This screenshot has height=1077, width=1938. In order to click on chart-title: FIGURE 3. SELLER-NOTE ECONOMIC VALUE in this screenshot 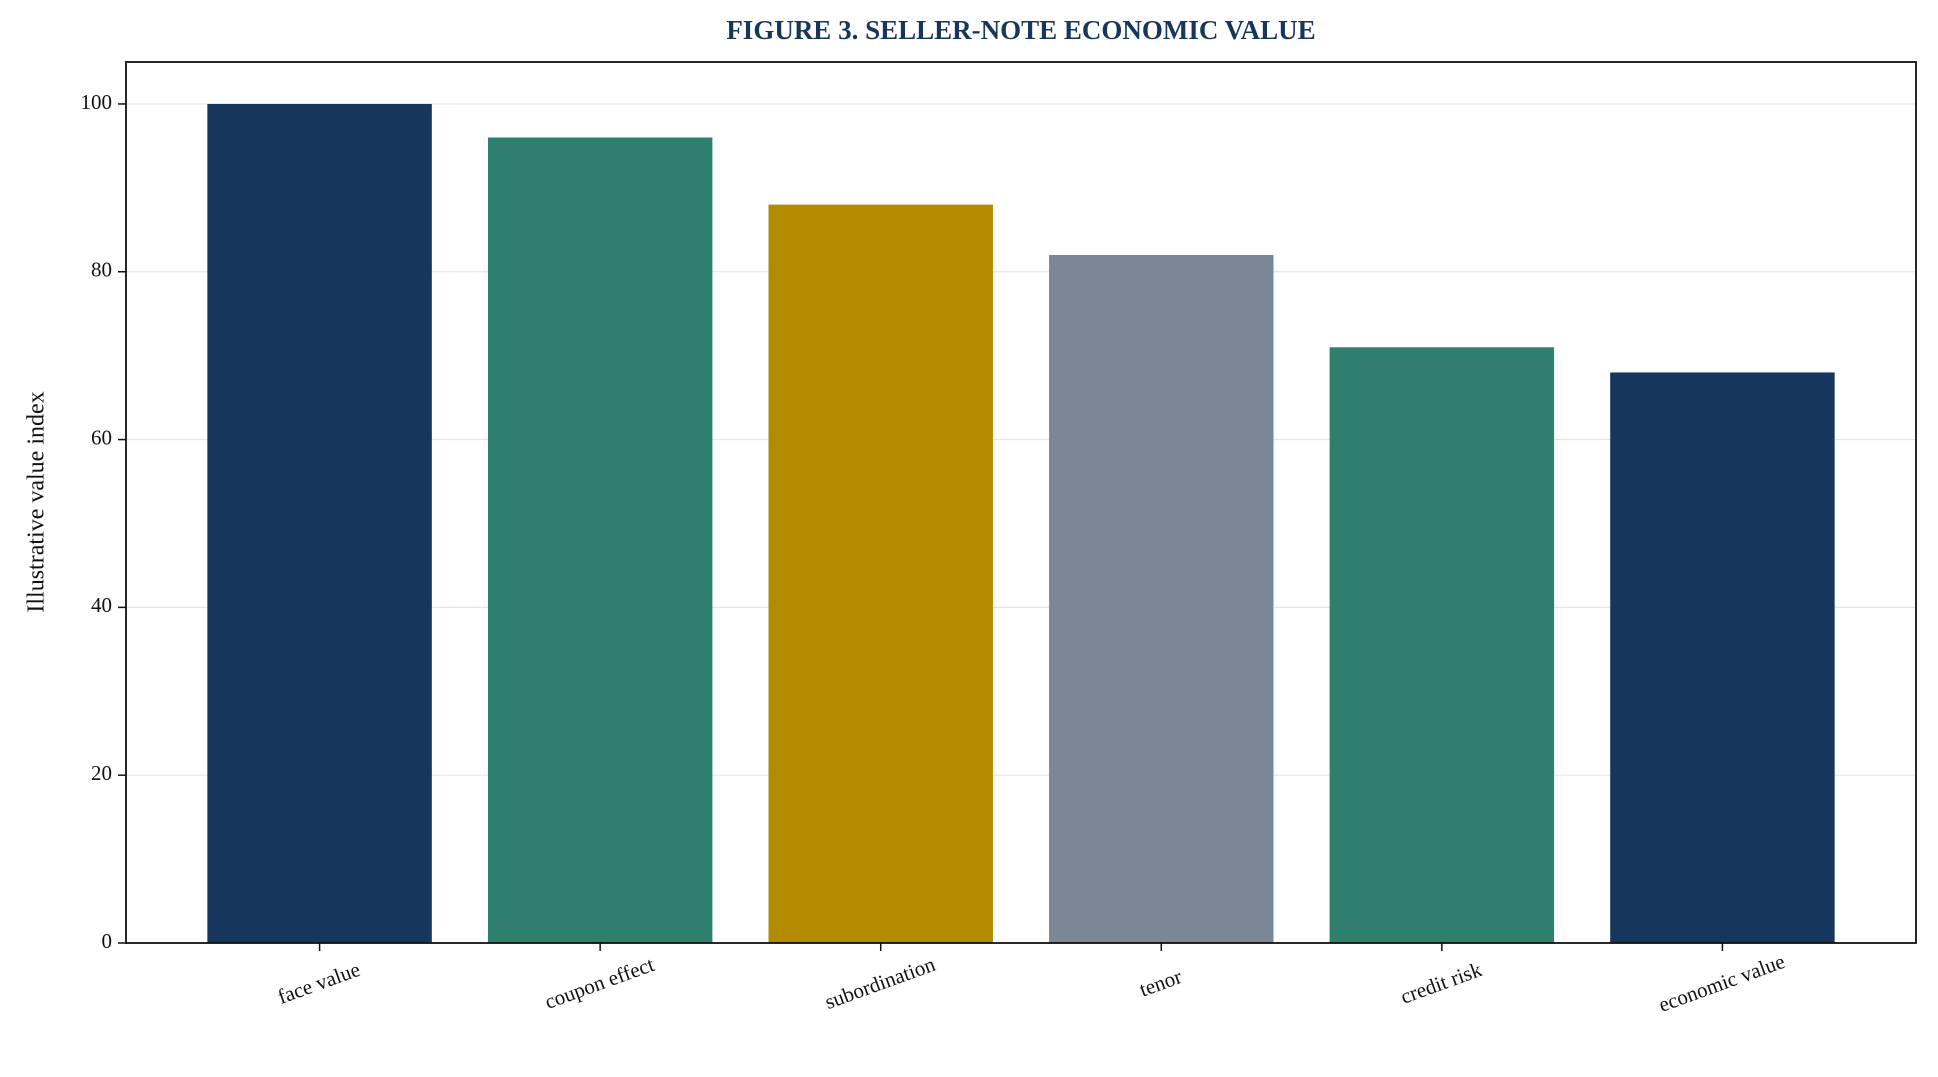, I will do `click(1020, 30)`.